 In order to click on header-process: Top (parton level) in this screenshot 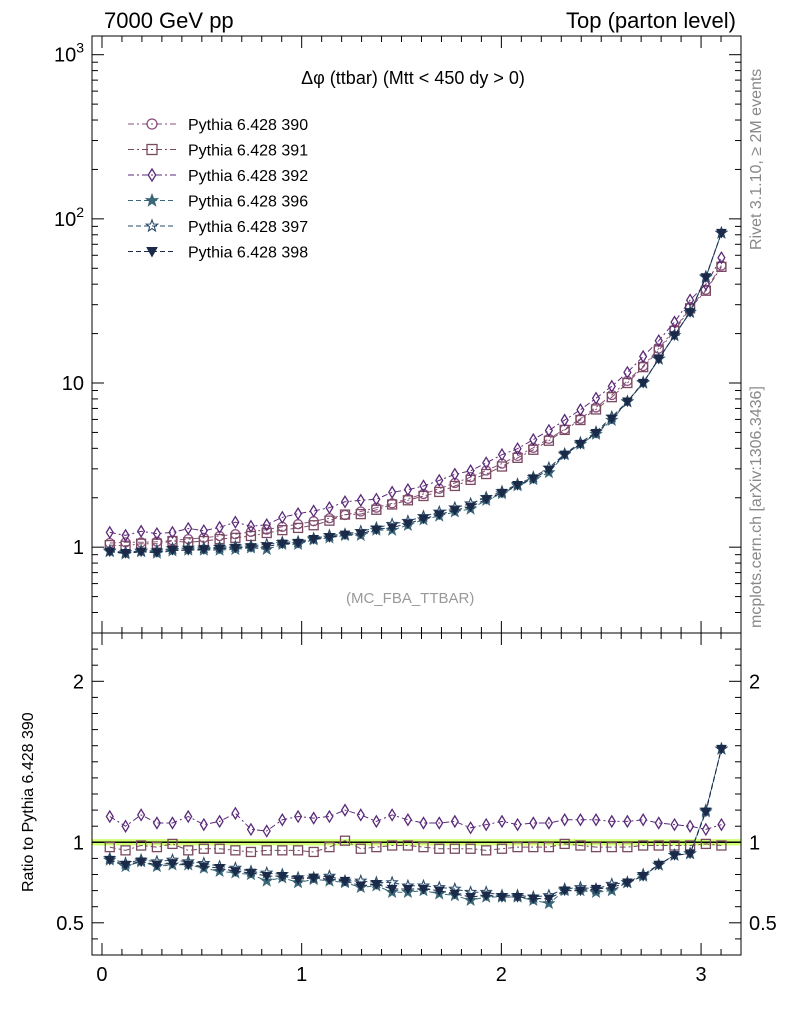, I will do `click(651, 20)`.